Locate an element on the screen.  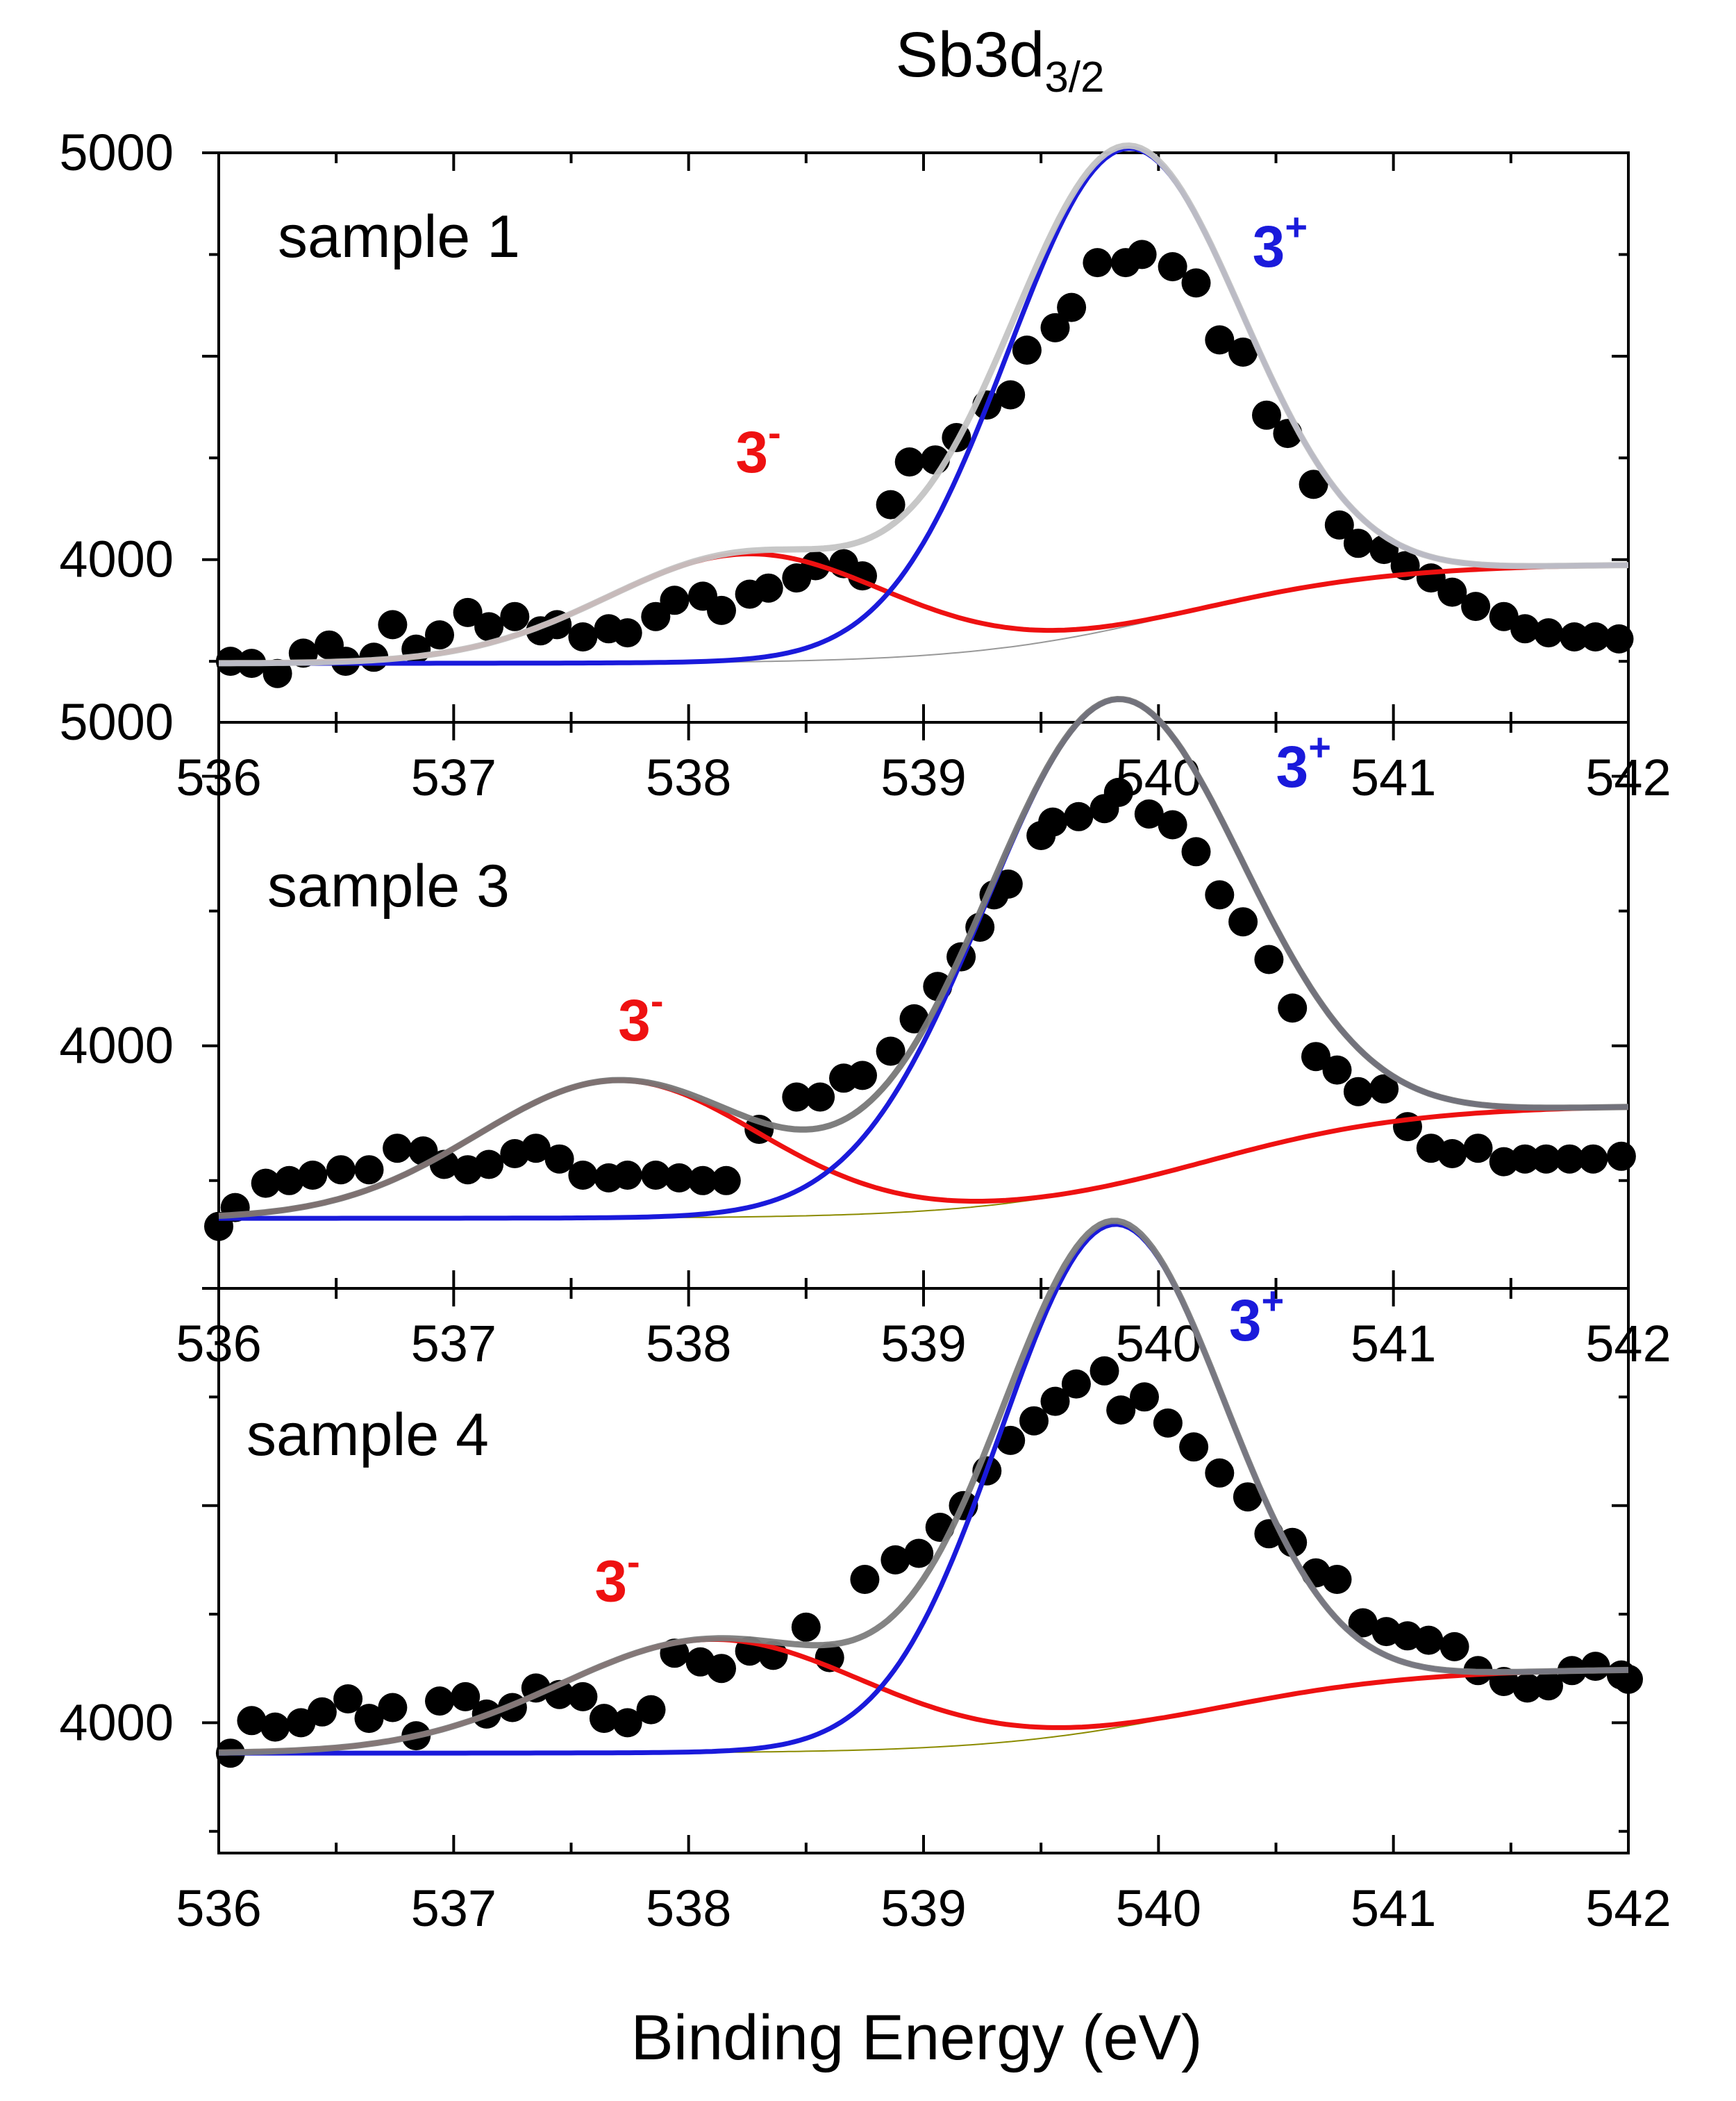
sample-label: sample 4 is located at coordinates (368, 1435).